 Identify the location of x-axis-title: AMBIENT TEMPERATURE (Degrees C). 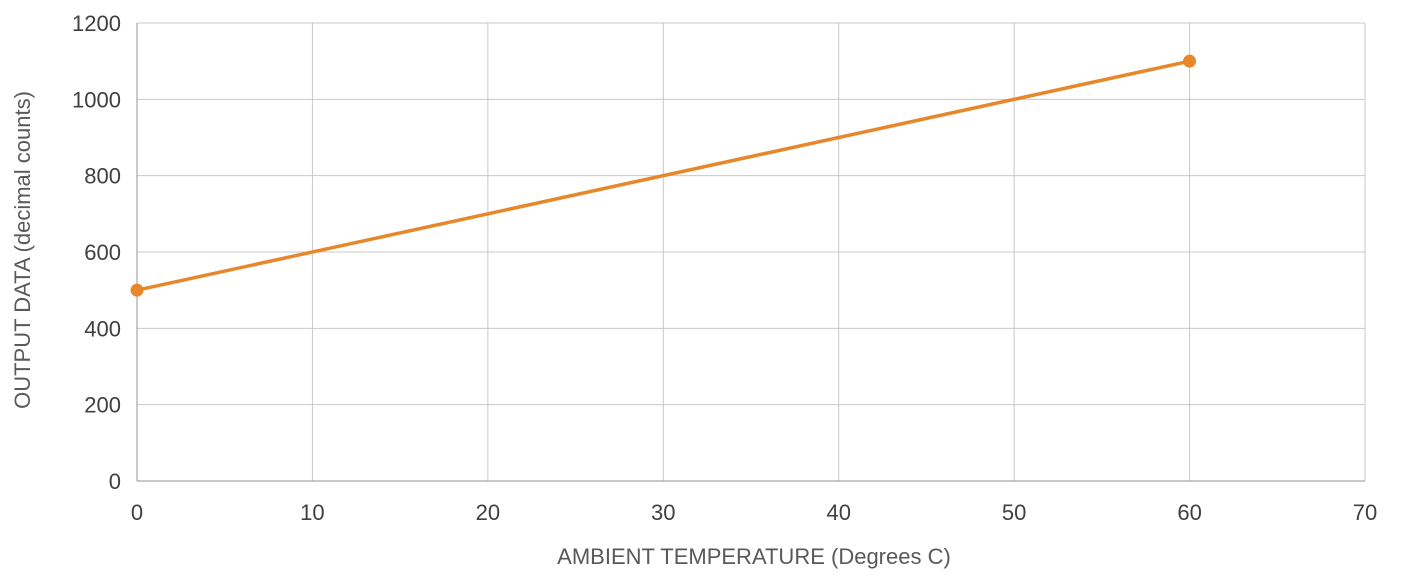
(754, 556).